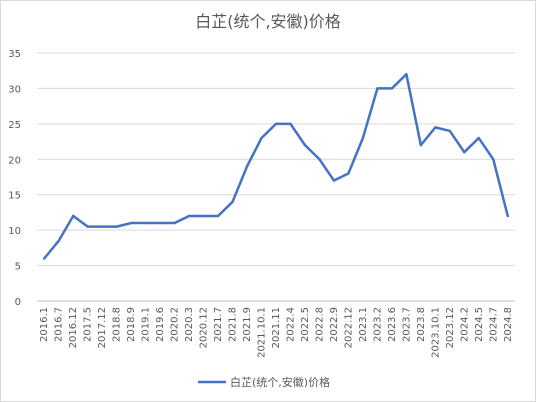 This screenshot has width=536, height=402. Describe the element at coordinates (233, 324) in the screenshot. I see `x-tick-label: 2021.8` at that location.